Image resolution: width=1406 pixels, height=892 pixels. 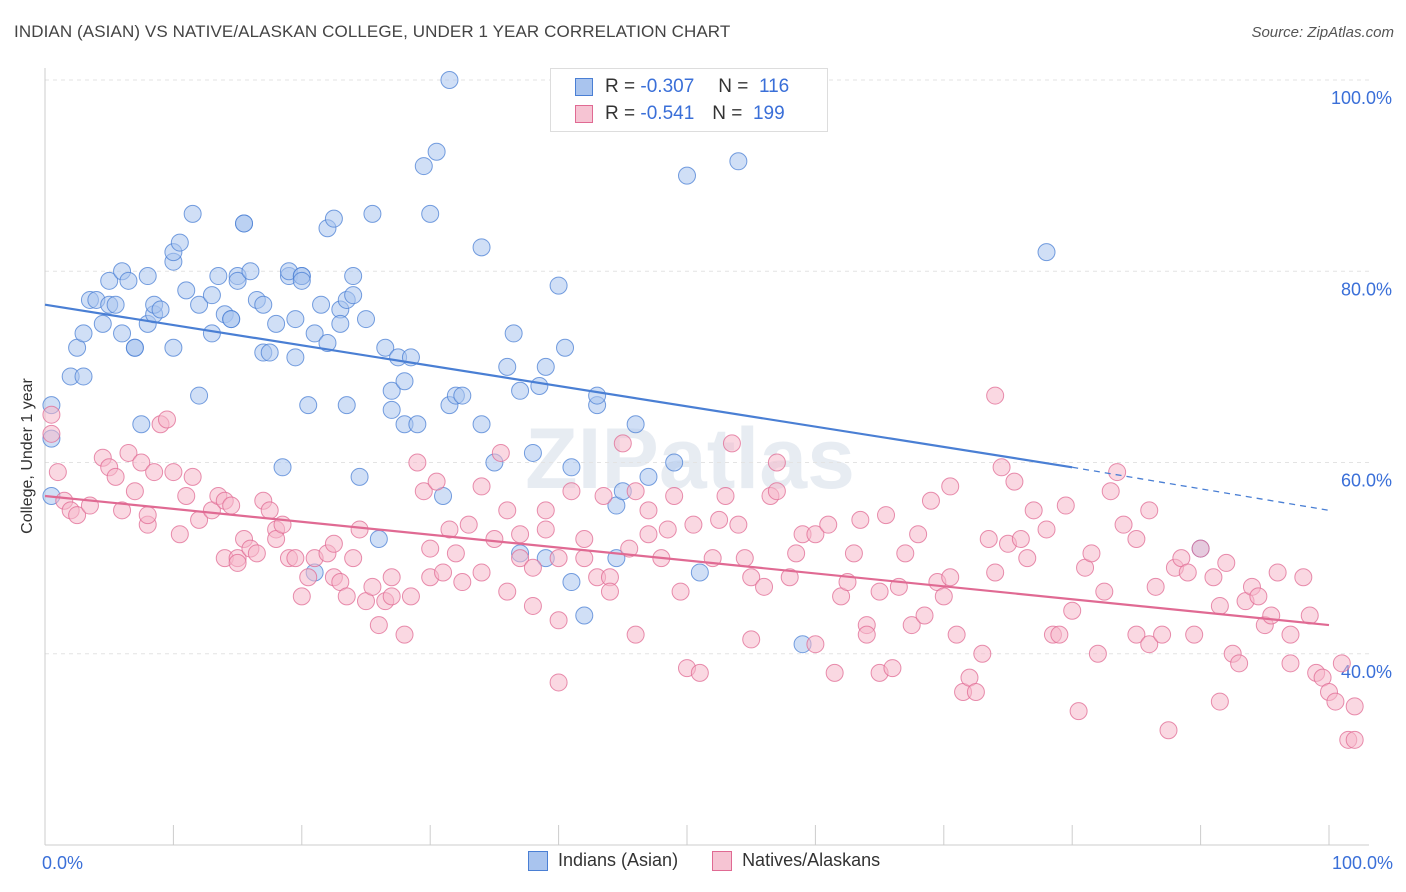 I want to click on legend-item-indians: Indians (Asian), so click(x=603, y=860).